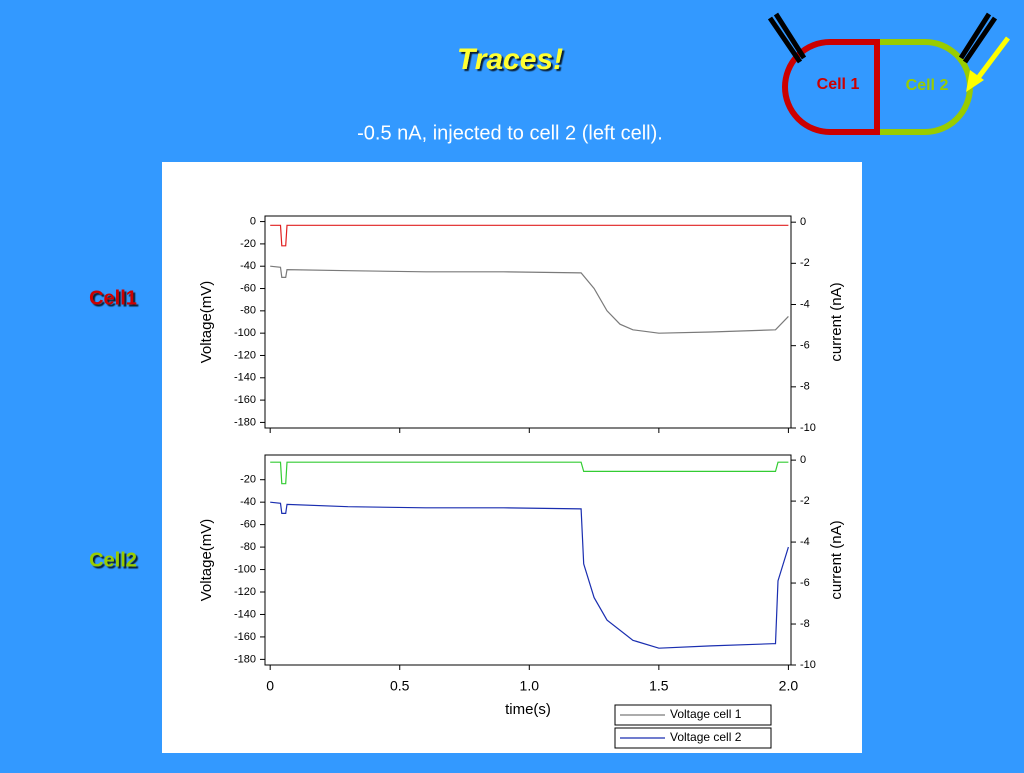 This screenshot has height=773, width=1024. I want to click on arrow-head, so click(975, 81).